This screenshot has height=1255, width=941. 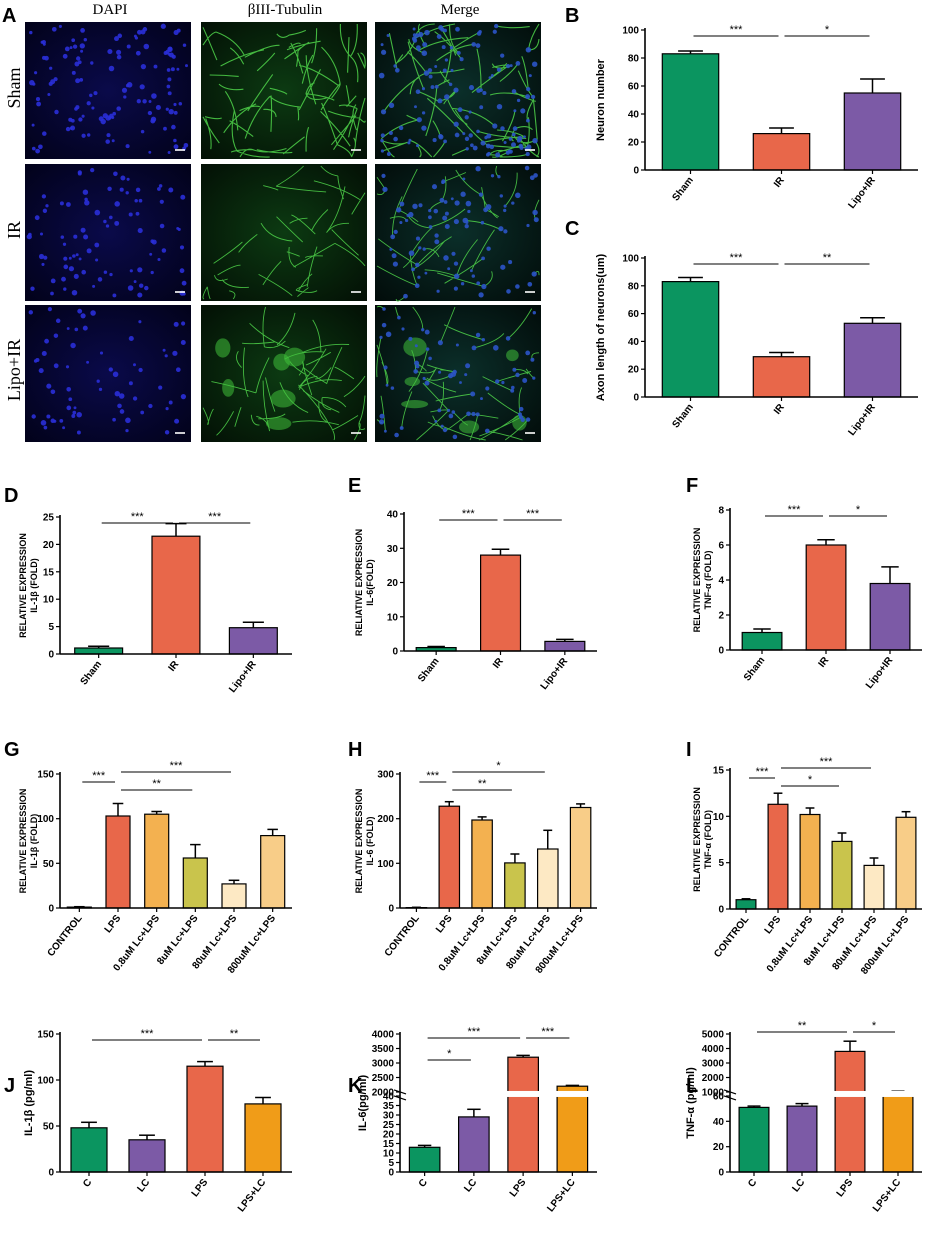 I want to click on bar-lps, so click(x=850, y=1111).